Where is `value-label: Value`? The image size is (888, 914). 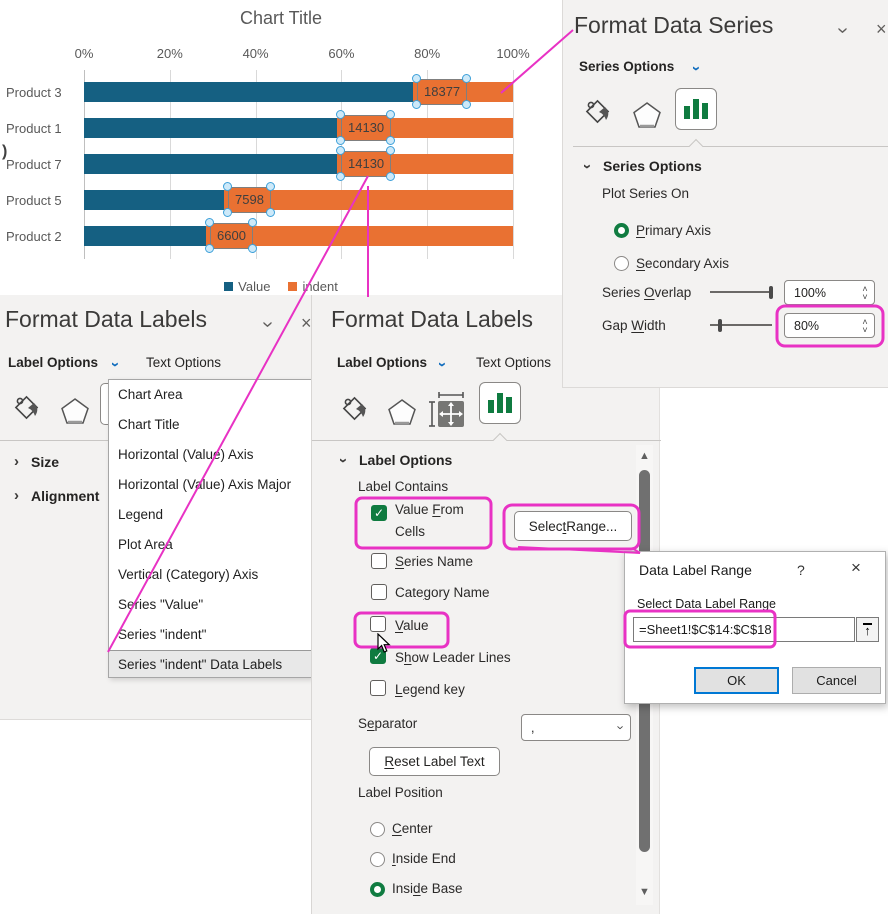 value-label: Value is located at coordinates (412, 625).